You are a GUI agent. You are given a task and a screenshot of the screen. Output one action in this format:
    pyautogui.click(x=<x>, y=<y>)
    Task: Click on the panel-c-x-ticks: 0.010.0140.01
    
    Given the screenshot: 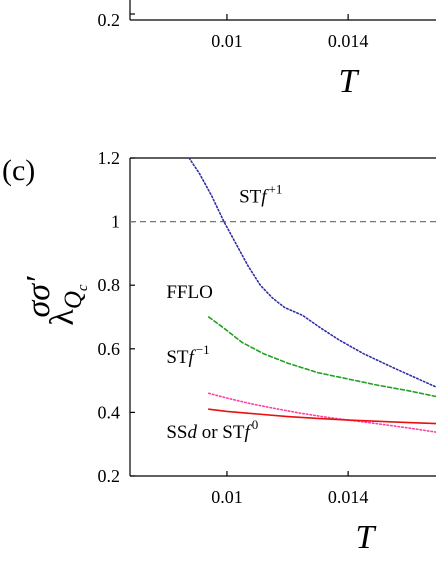 What is the action you would take?
    pyautogui.click(x=290, y=489)
    